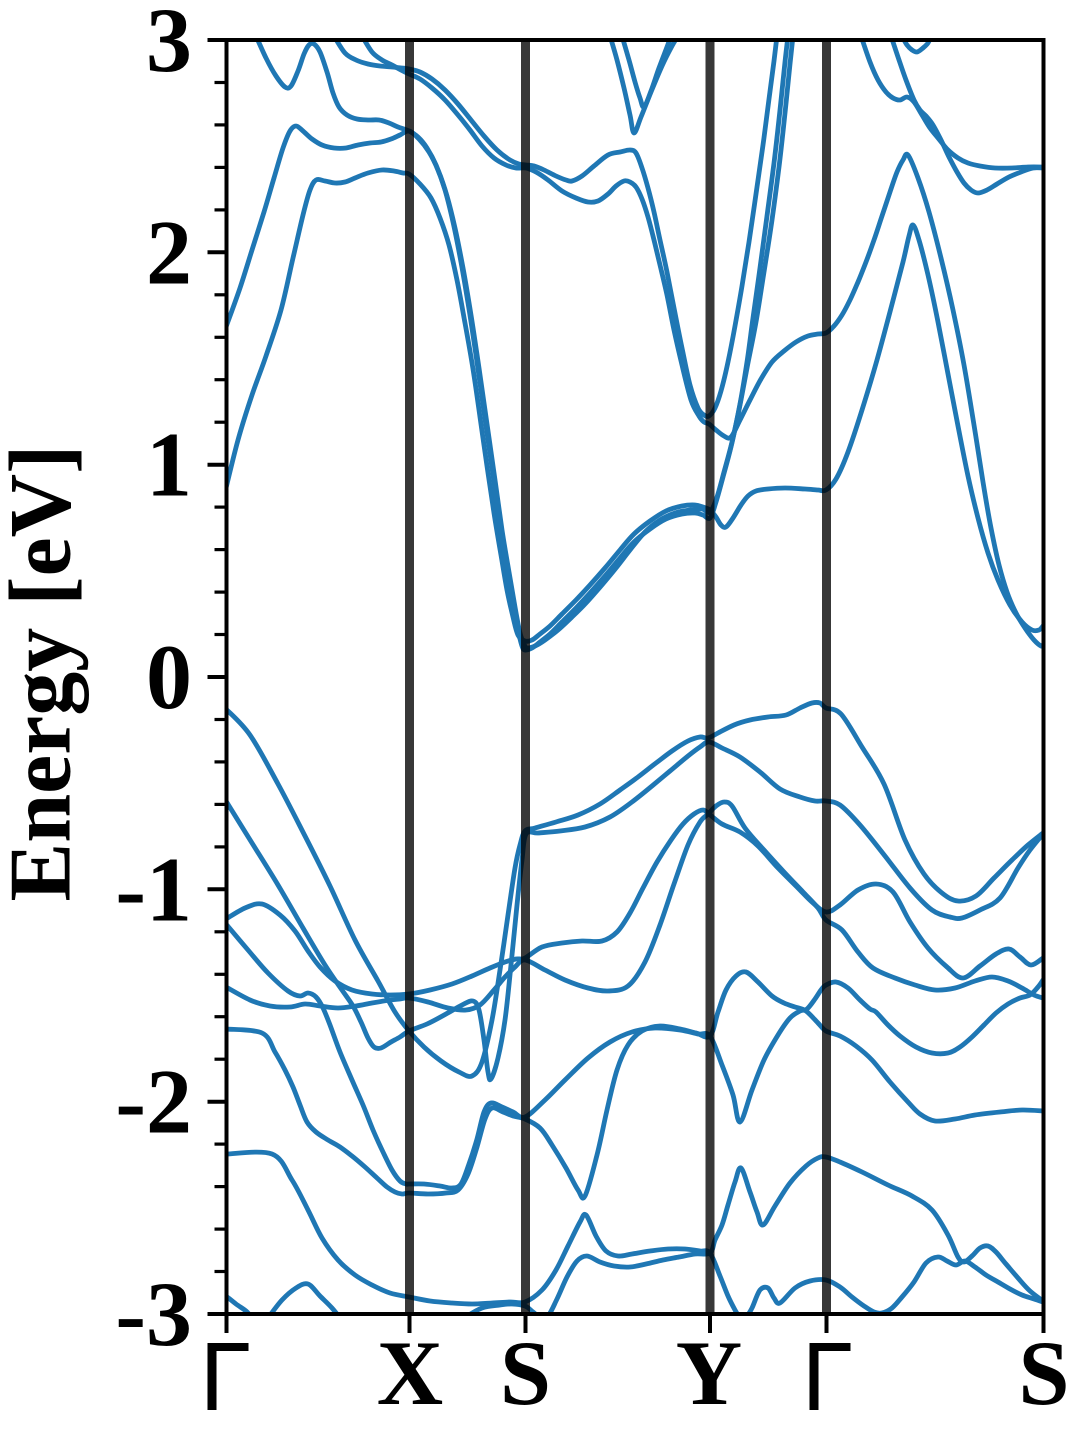 The image size is (1080, 1440). I want to click on svg-text: X, so click(410, 1373).